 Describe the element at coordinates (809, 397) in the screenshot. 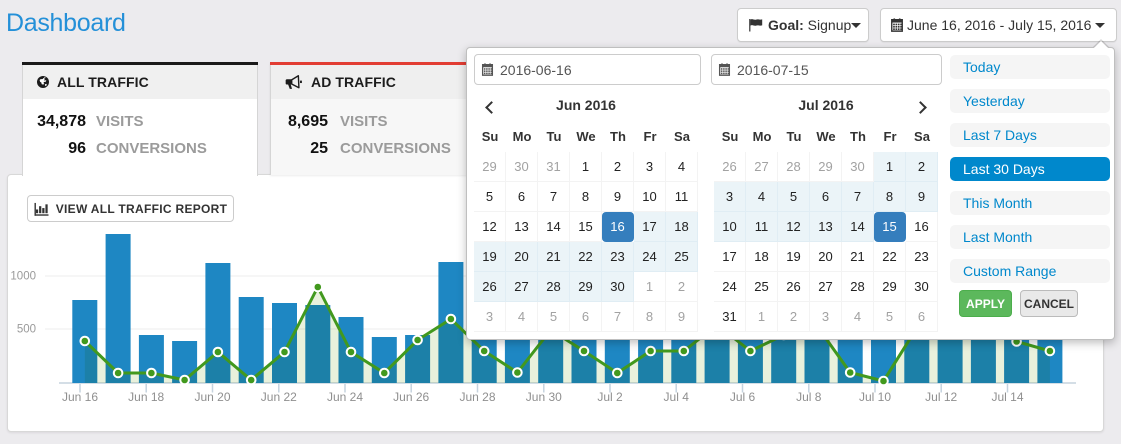

I see `svg-text: Jul 8` at that location.